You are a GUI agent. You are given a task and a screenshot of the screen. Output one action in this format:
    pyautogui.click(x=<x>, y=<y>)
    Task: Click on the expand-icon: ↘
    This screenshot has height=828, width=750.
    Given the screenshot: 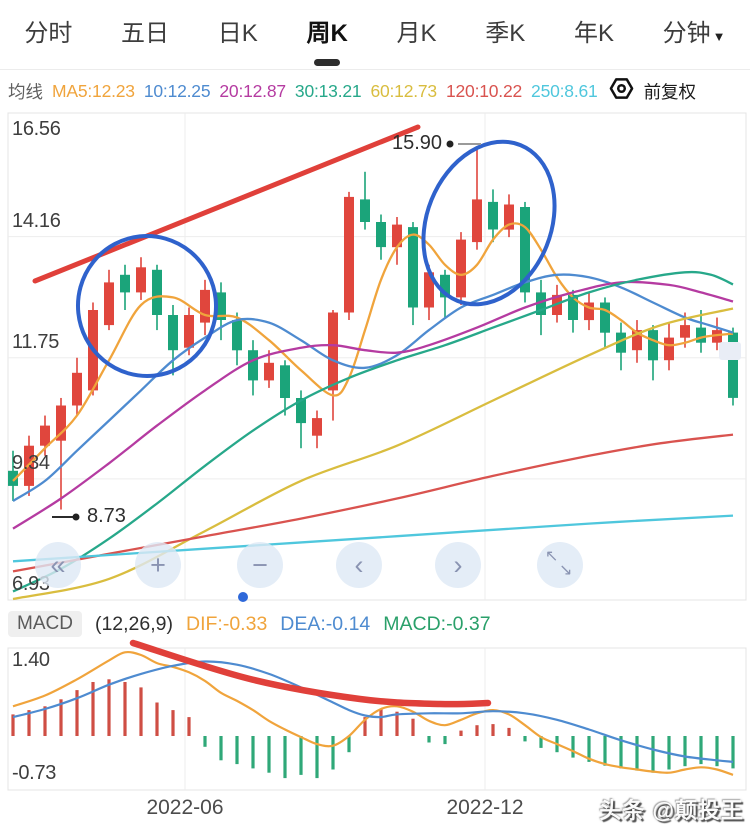 What is the action you would take?
    pyautogui.click(x=566, y=570)
    